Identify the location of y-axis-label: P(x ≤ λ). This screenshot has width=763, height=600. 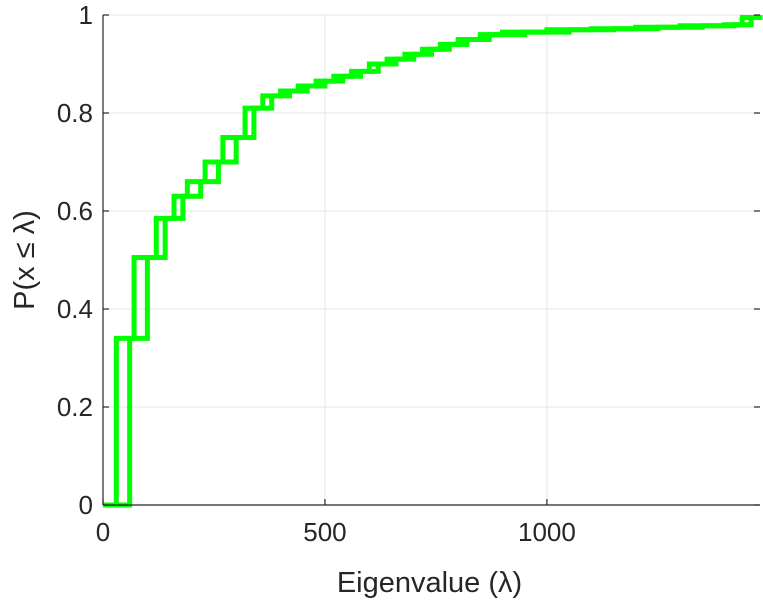
(25, 260).